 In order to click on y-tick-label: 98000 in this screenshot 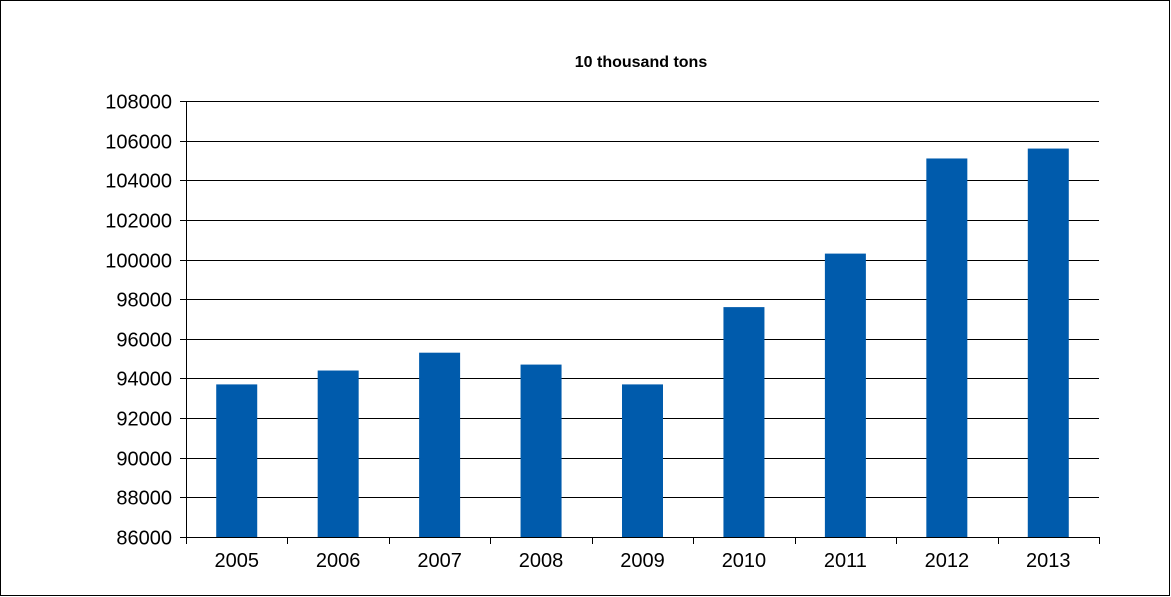, I will do `click(144, 301)`.